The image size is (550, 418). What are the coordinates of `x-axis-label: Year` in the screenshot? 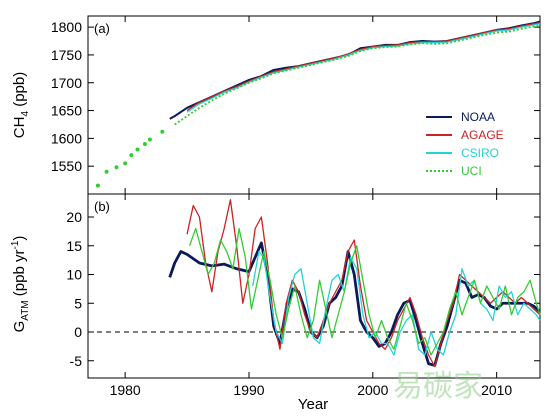 It's located at (313, 404).